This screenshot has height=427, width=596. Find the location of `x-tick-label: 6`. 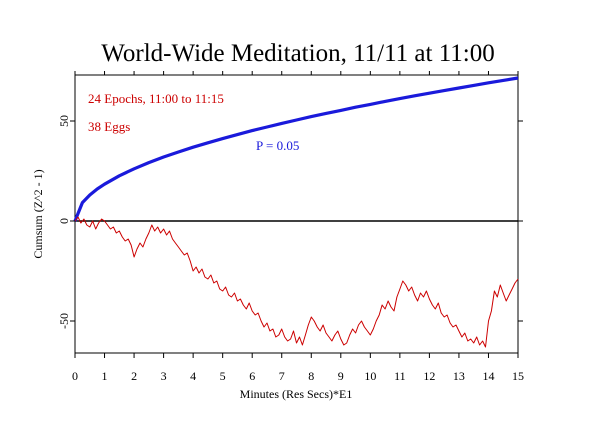

x-tick-label: 6 is located at coordinates (252, 376).